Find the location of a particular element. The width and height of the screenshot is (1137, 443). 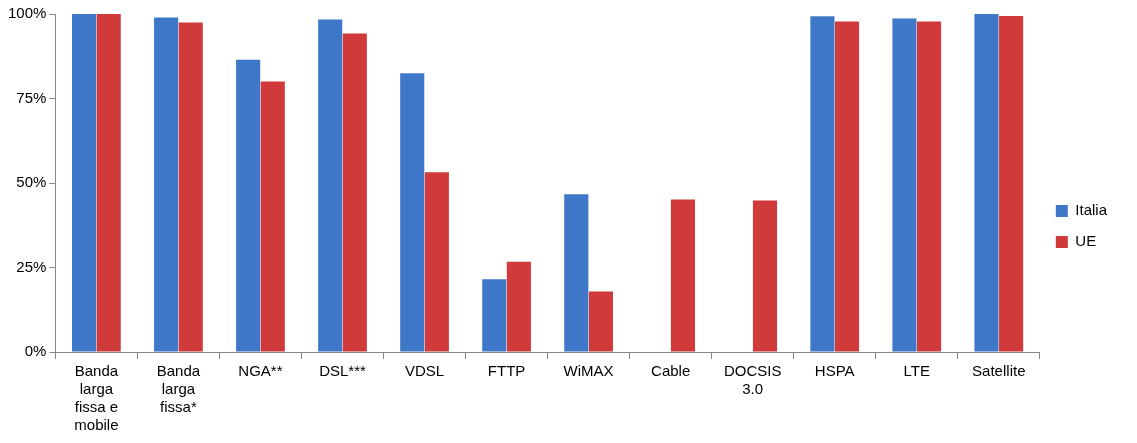

y-tick-label: 0% is located at coordinates (35, 351).